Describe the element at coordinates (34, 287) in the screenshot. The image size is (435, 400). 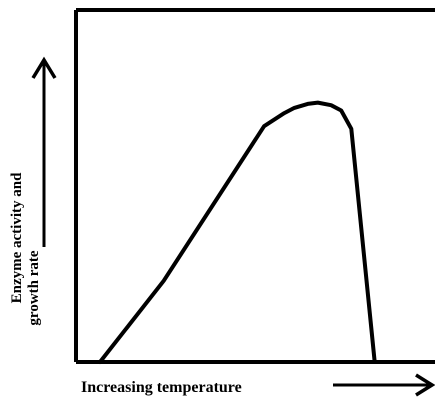
I see `y-axis-label-line2: growth rate` at that location.